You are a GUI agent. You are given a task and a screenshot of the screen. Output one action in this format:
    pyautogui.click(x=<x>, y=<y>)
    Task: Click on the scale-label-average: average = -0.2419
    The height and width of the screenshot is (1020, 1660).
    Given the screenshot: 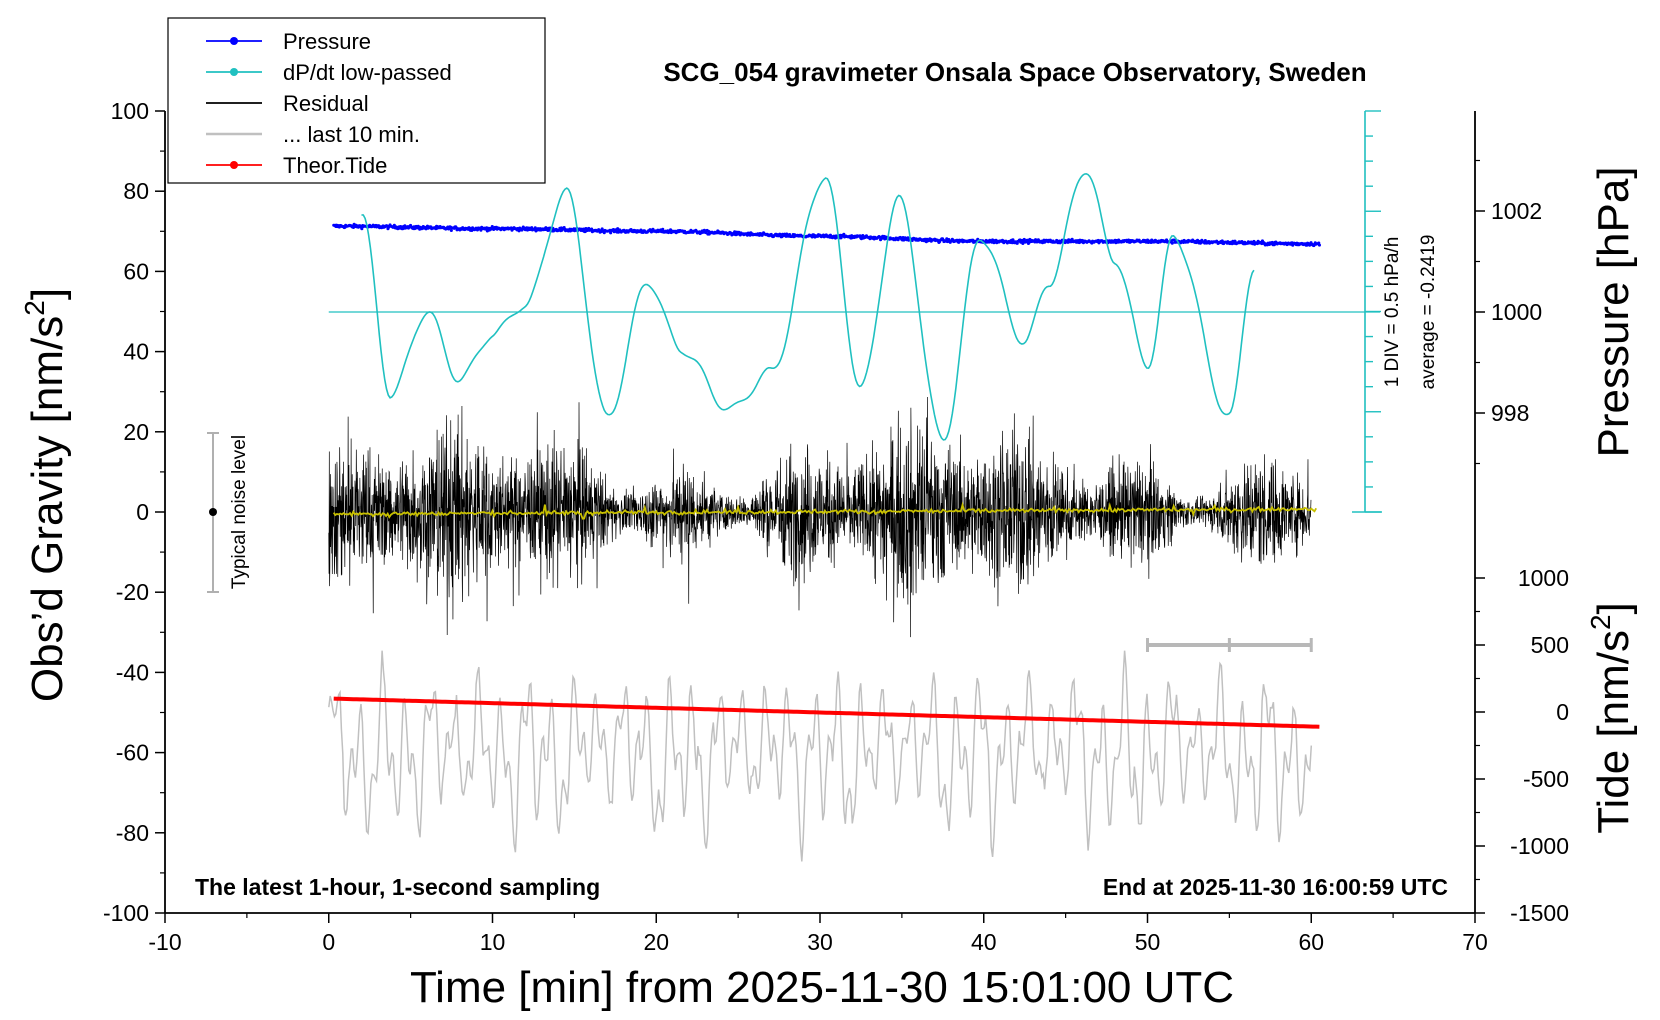 What is the action you would take?
    pyautogui.click(x=1428, y=312)
    